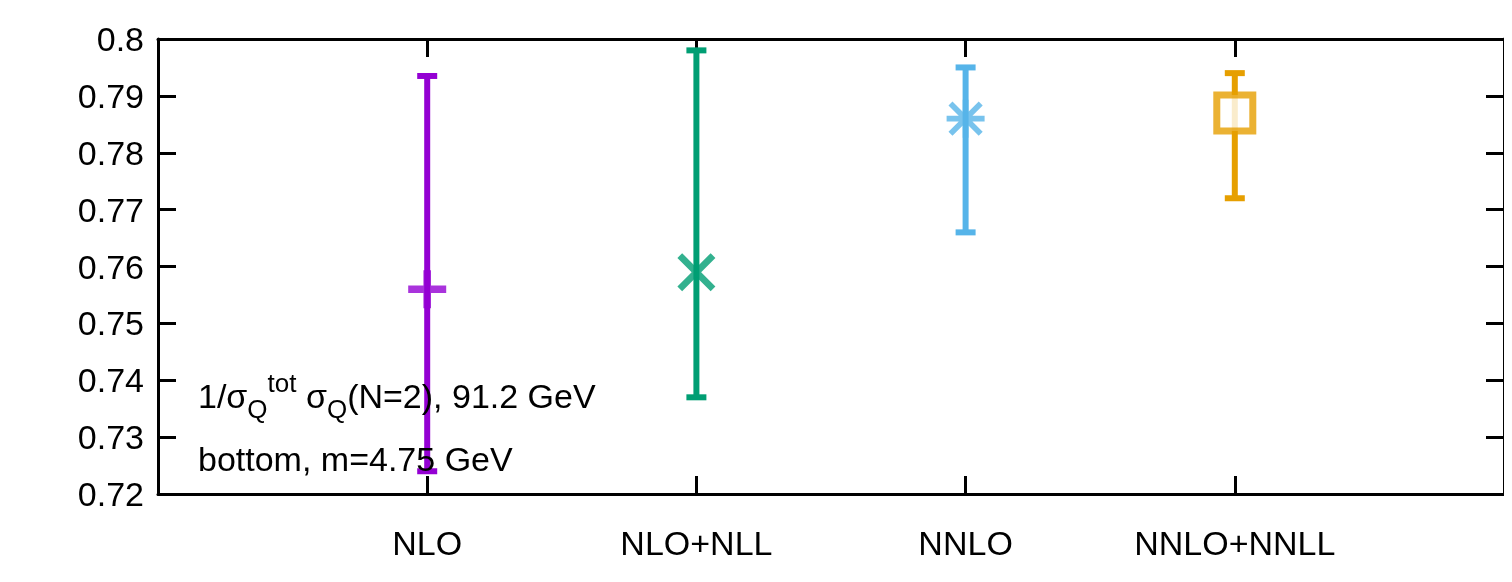  What do you see at coordinates (110, 95) in the screenshot?
I see `y-tick-label: 0.79` at bounding box center [110, 95].